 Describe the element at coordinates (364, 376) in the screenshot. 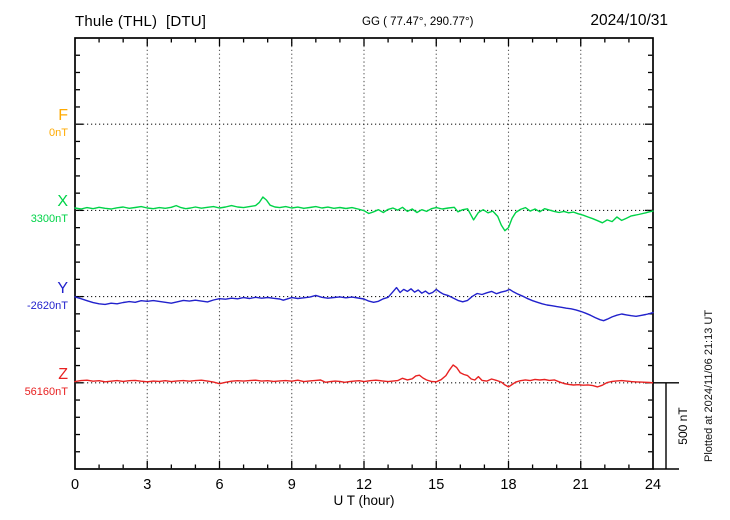

I see `trace-Z` at that location.